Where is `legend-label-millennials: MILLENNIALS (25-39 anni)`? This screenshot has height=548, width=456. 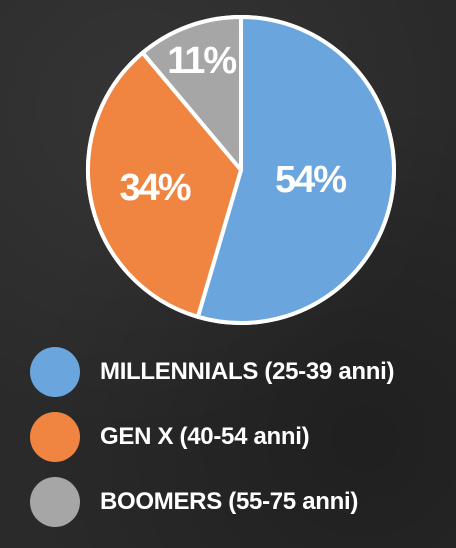 legend-label-millennials: MILLENNIALS (25-39 anni) is located at coordinates (247, 371).